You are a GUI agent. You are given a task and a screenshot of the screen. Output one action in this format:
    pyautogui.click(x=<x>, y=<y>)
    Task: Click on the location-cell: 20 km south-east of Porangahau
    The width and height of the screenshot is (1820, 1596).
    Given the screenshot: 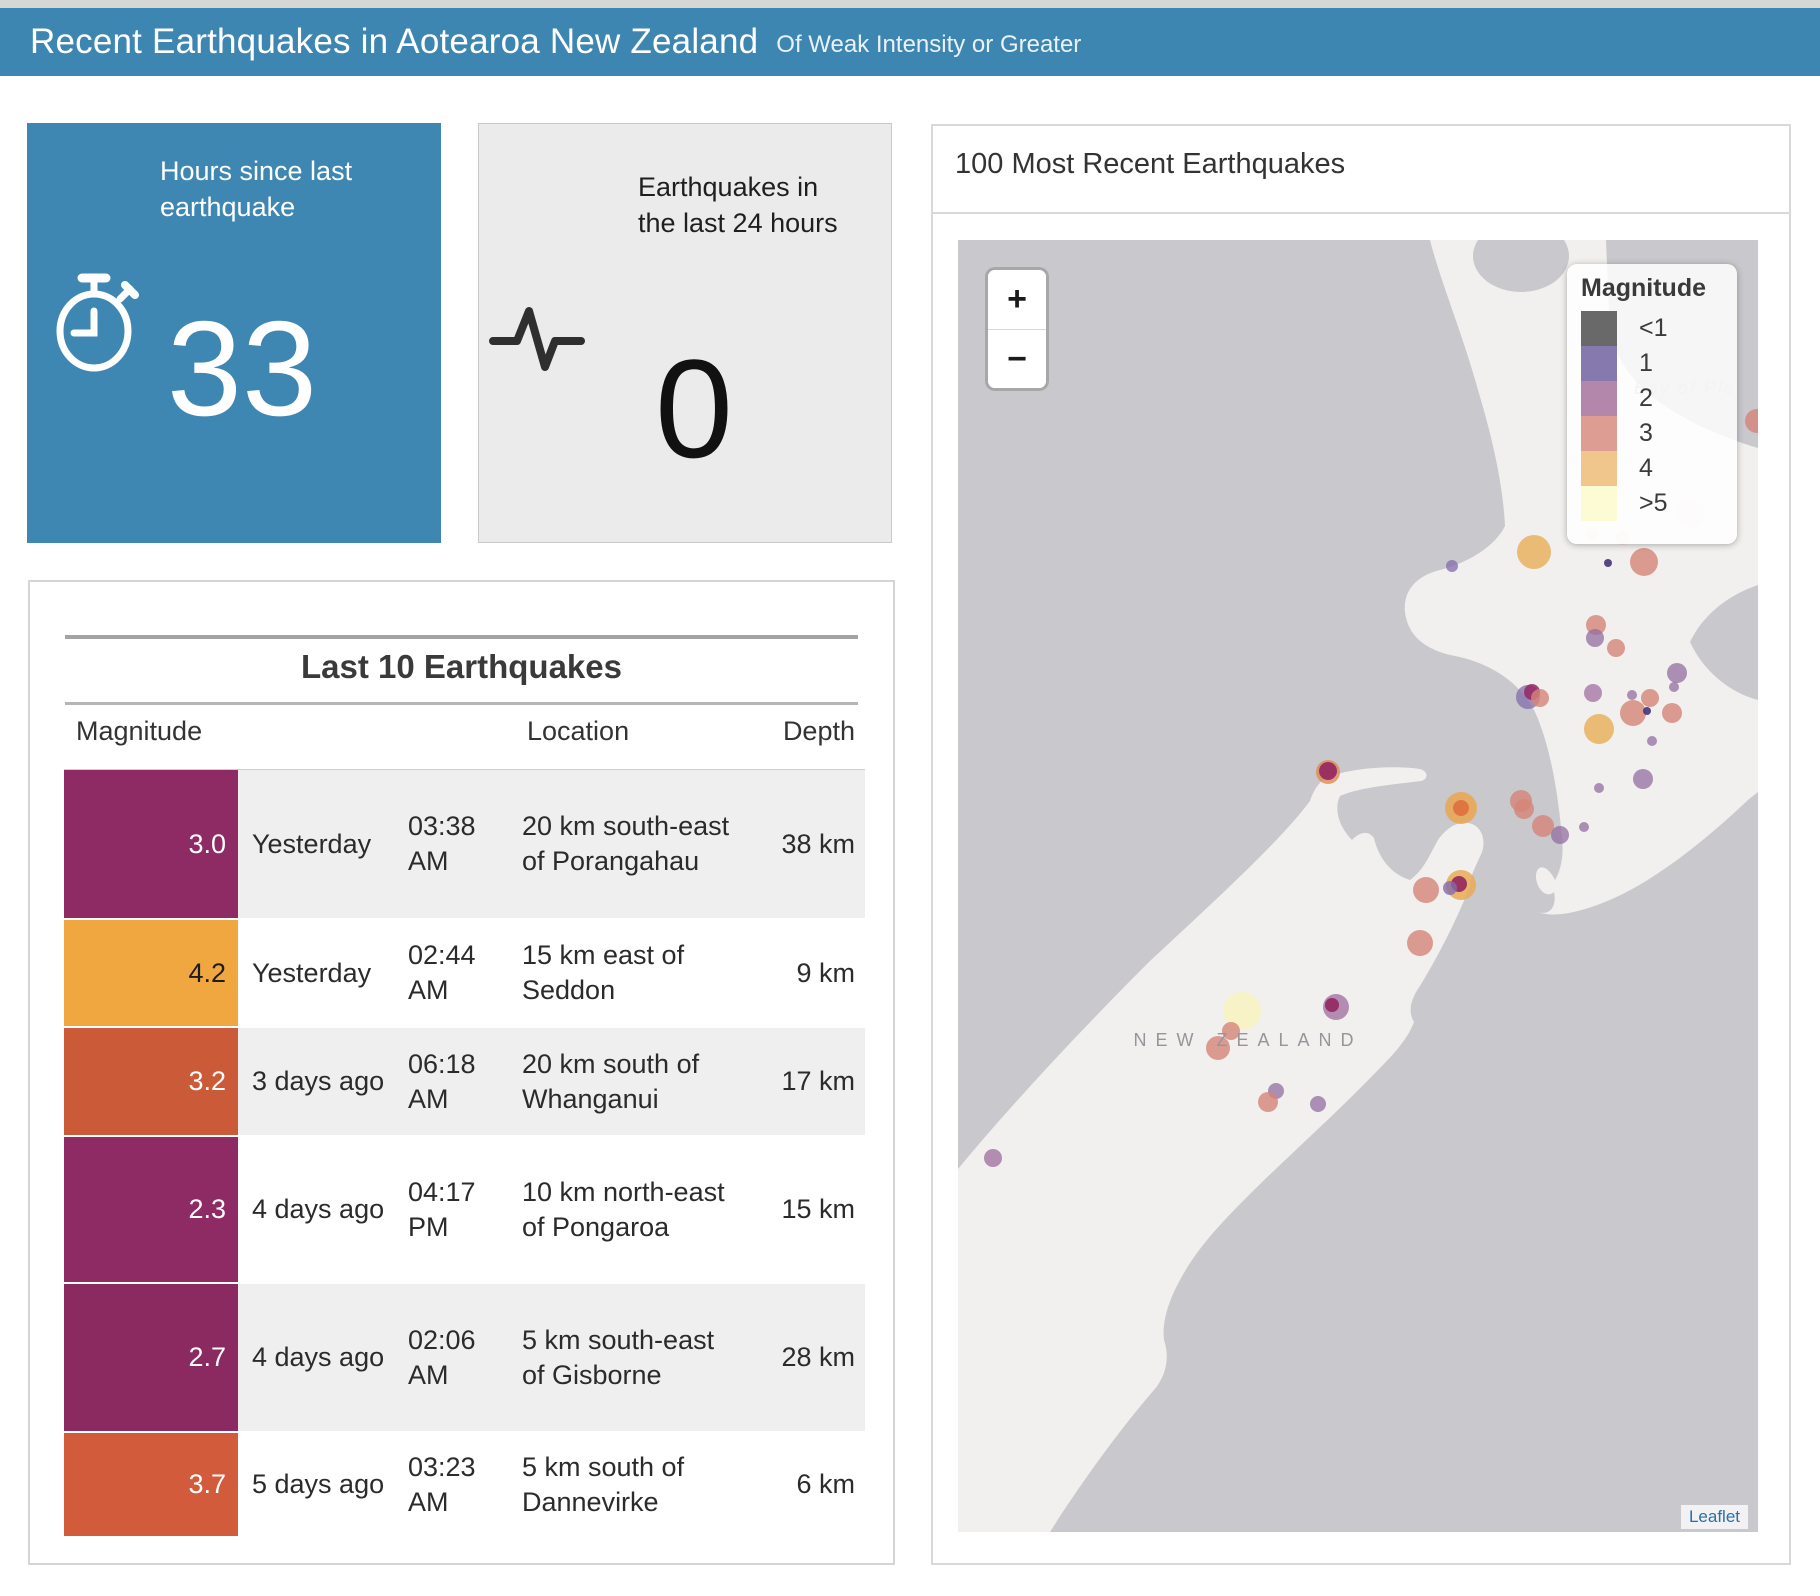 What is the action you would take?
    pyautogui.click(x=626, y=843)
    